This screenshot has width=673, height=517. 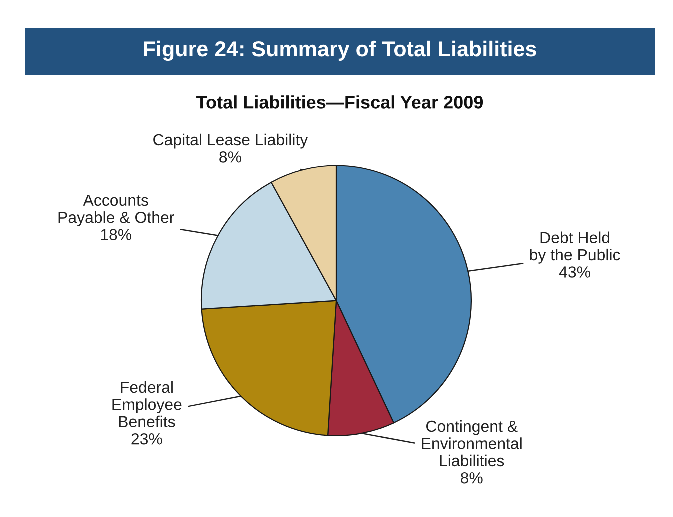 I want to click on data-label: 23%, so click(x=147, y=439).